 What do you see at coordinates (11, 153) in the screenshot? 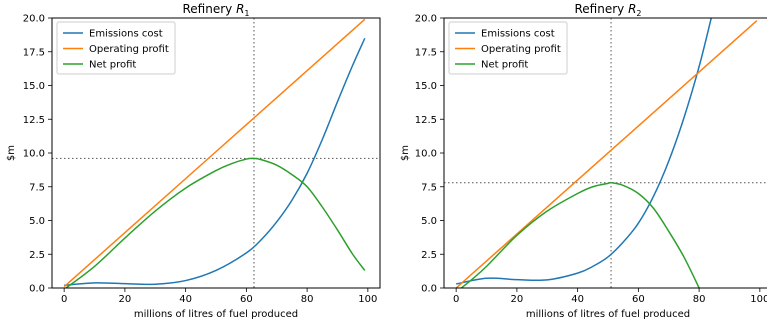
I see `y-axis-label-1: $m` at bounding box center [11, 153].